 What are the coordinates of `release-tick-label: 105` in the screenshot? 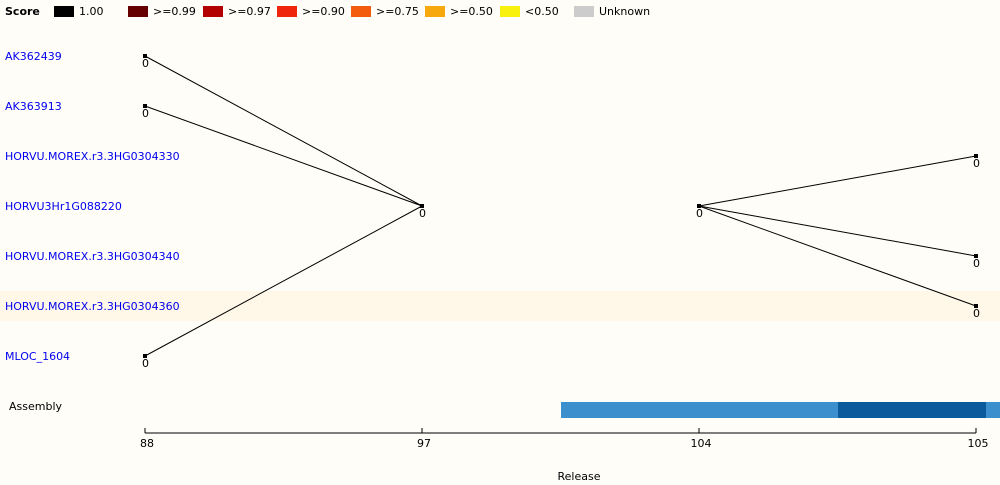 It's located at (978, 443).